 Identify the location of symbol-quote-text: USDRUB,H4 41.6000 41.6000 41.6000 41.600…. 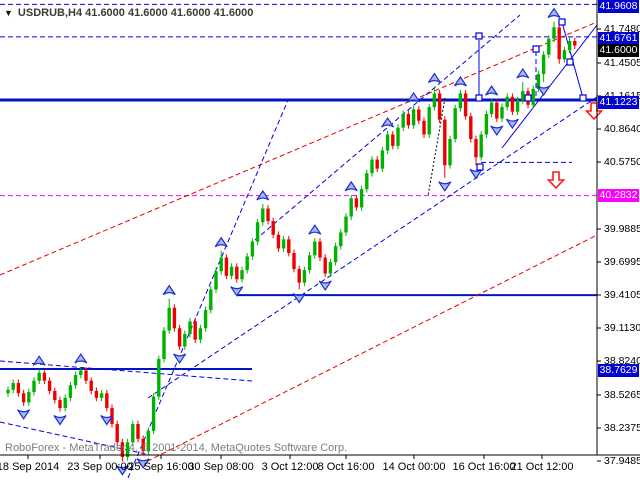
(135, 13).